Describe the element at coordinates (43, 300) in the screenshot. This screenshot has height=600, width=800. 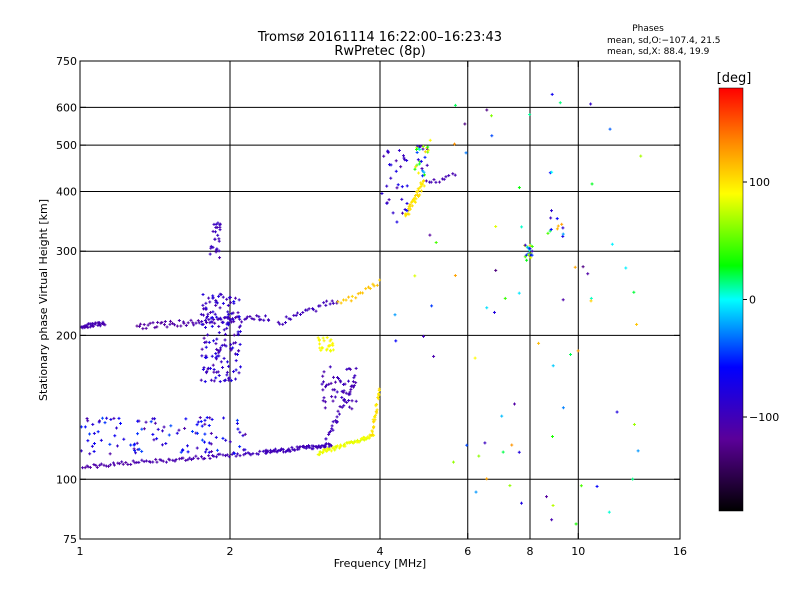
I see `y-axis-label: Stationary phase Virtual Height [km]` at that location.